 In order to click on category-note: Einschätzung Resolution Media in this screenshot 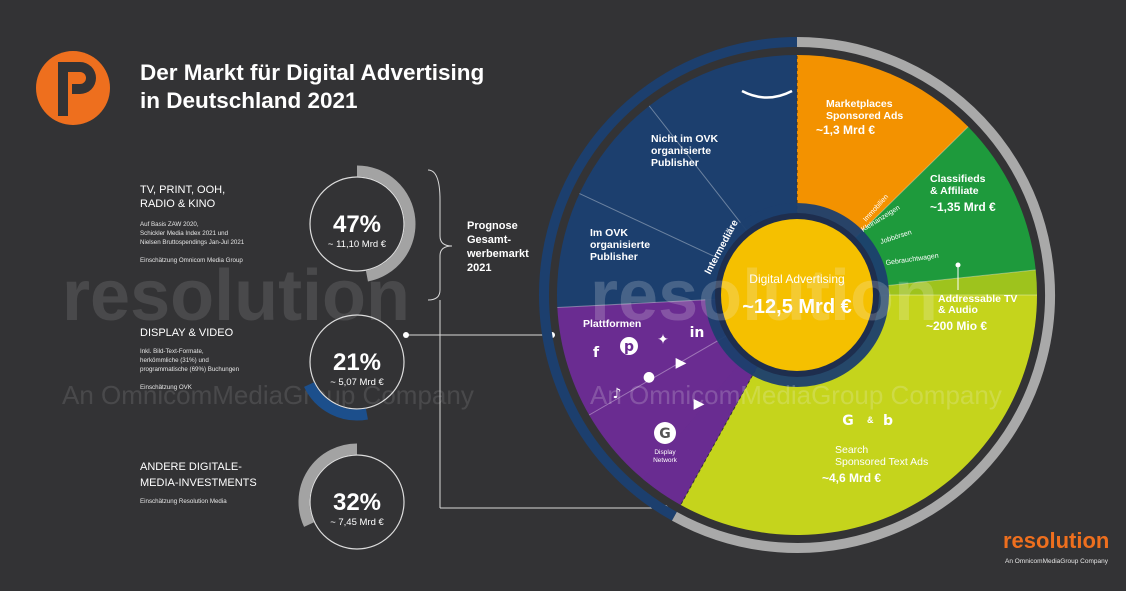, I will do `click(183, 501)`.